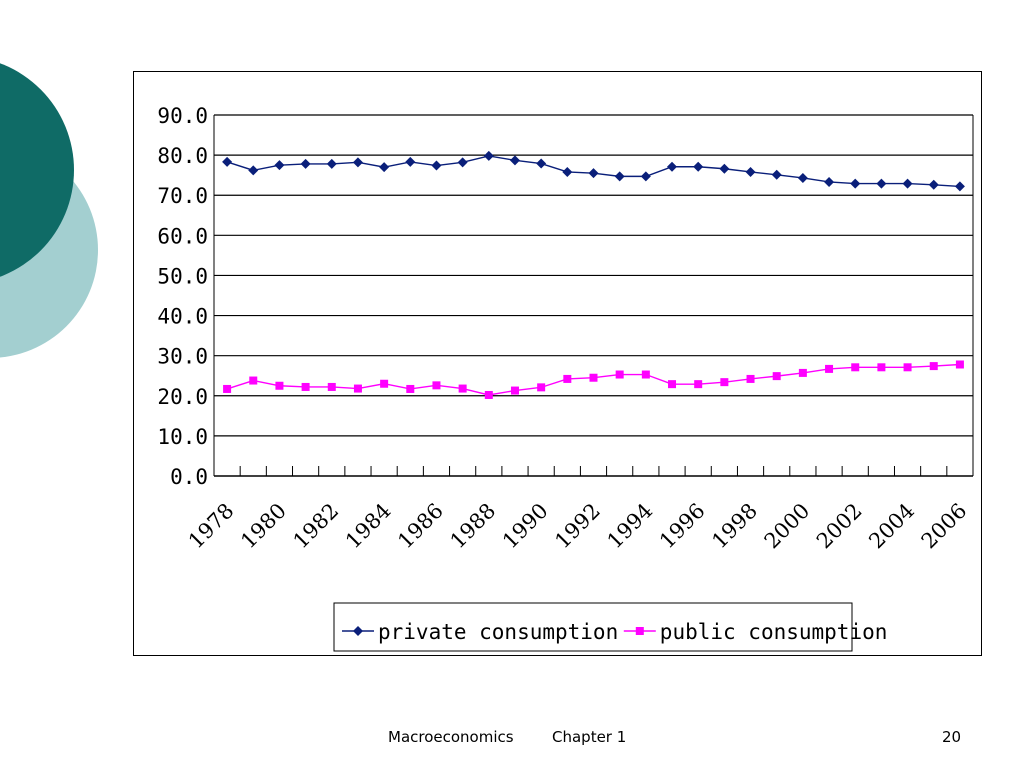 Image resolution: width=1024 pixels, height=768 pixels. What do you see at coordinates (368, 526) in the screenshot?
I see `x-tick-label: 1984` at bounding box center [368, 526].